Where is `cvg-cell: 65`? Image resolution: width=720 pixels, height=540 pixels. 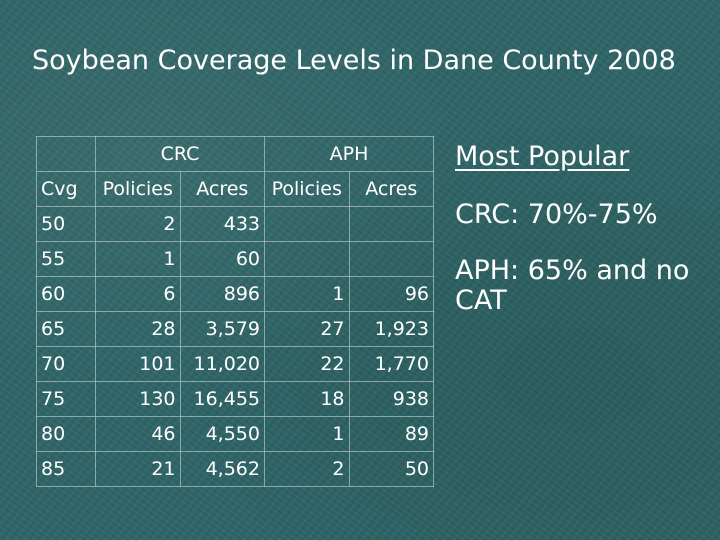
cvg-cell: 65 is located at coordinates (66, 329).